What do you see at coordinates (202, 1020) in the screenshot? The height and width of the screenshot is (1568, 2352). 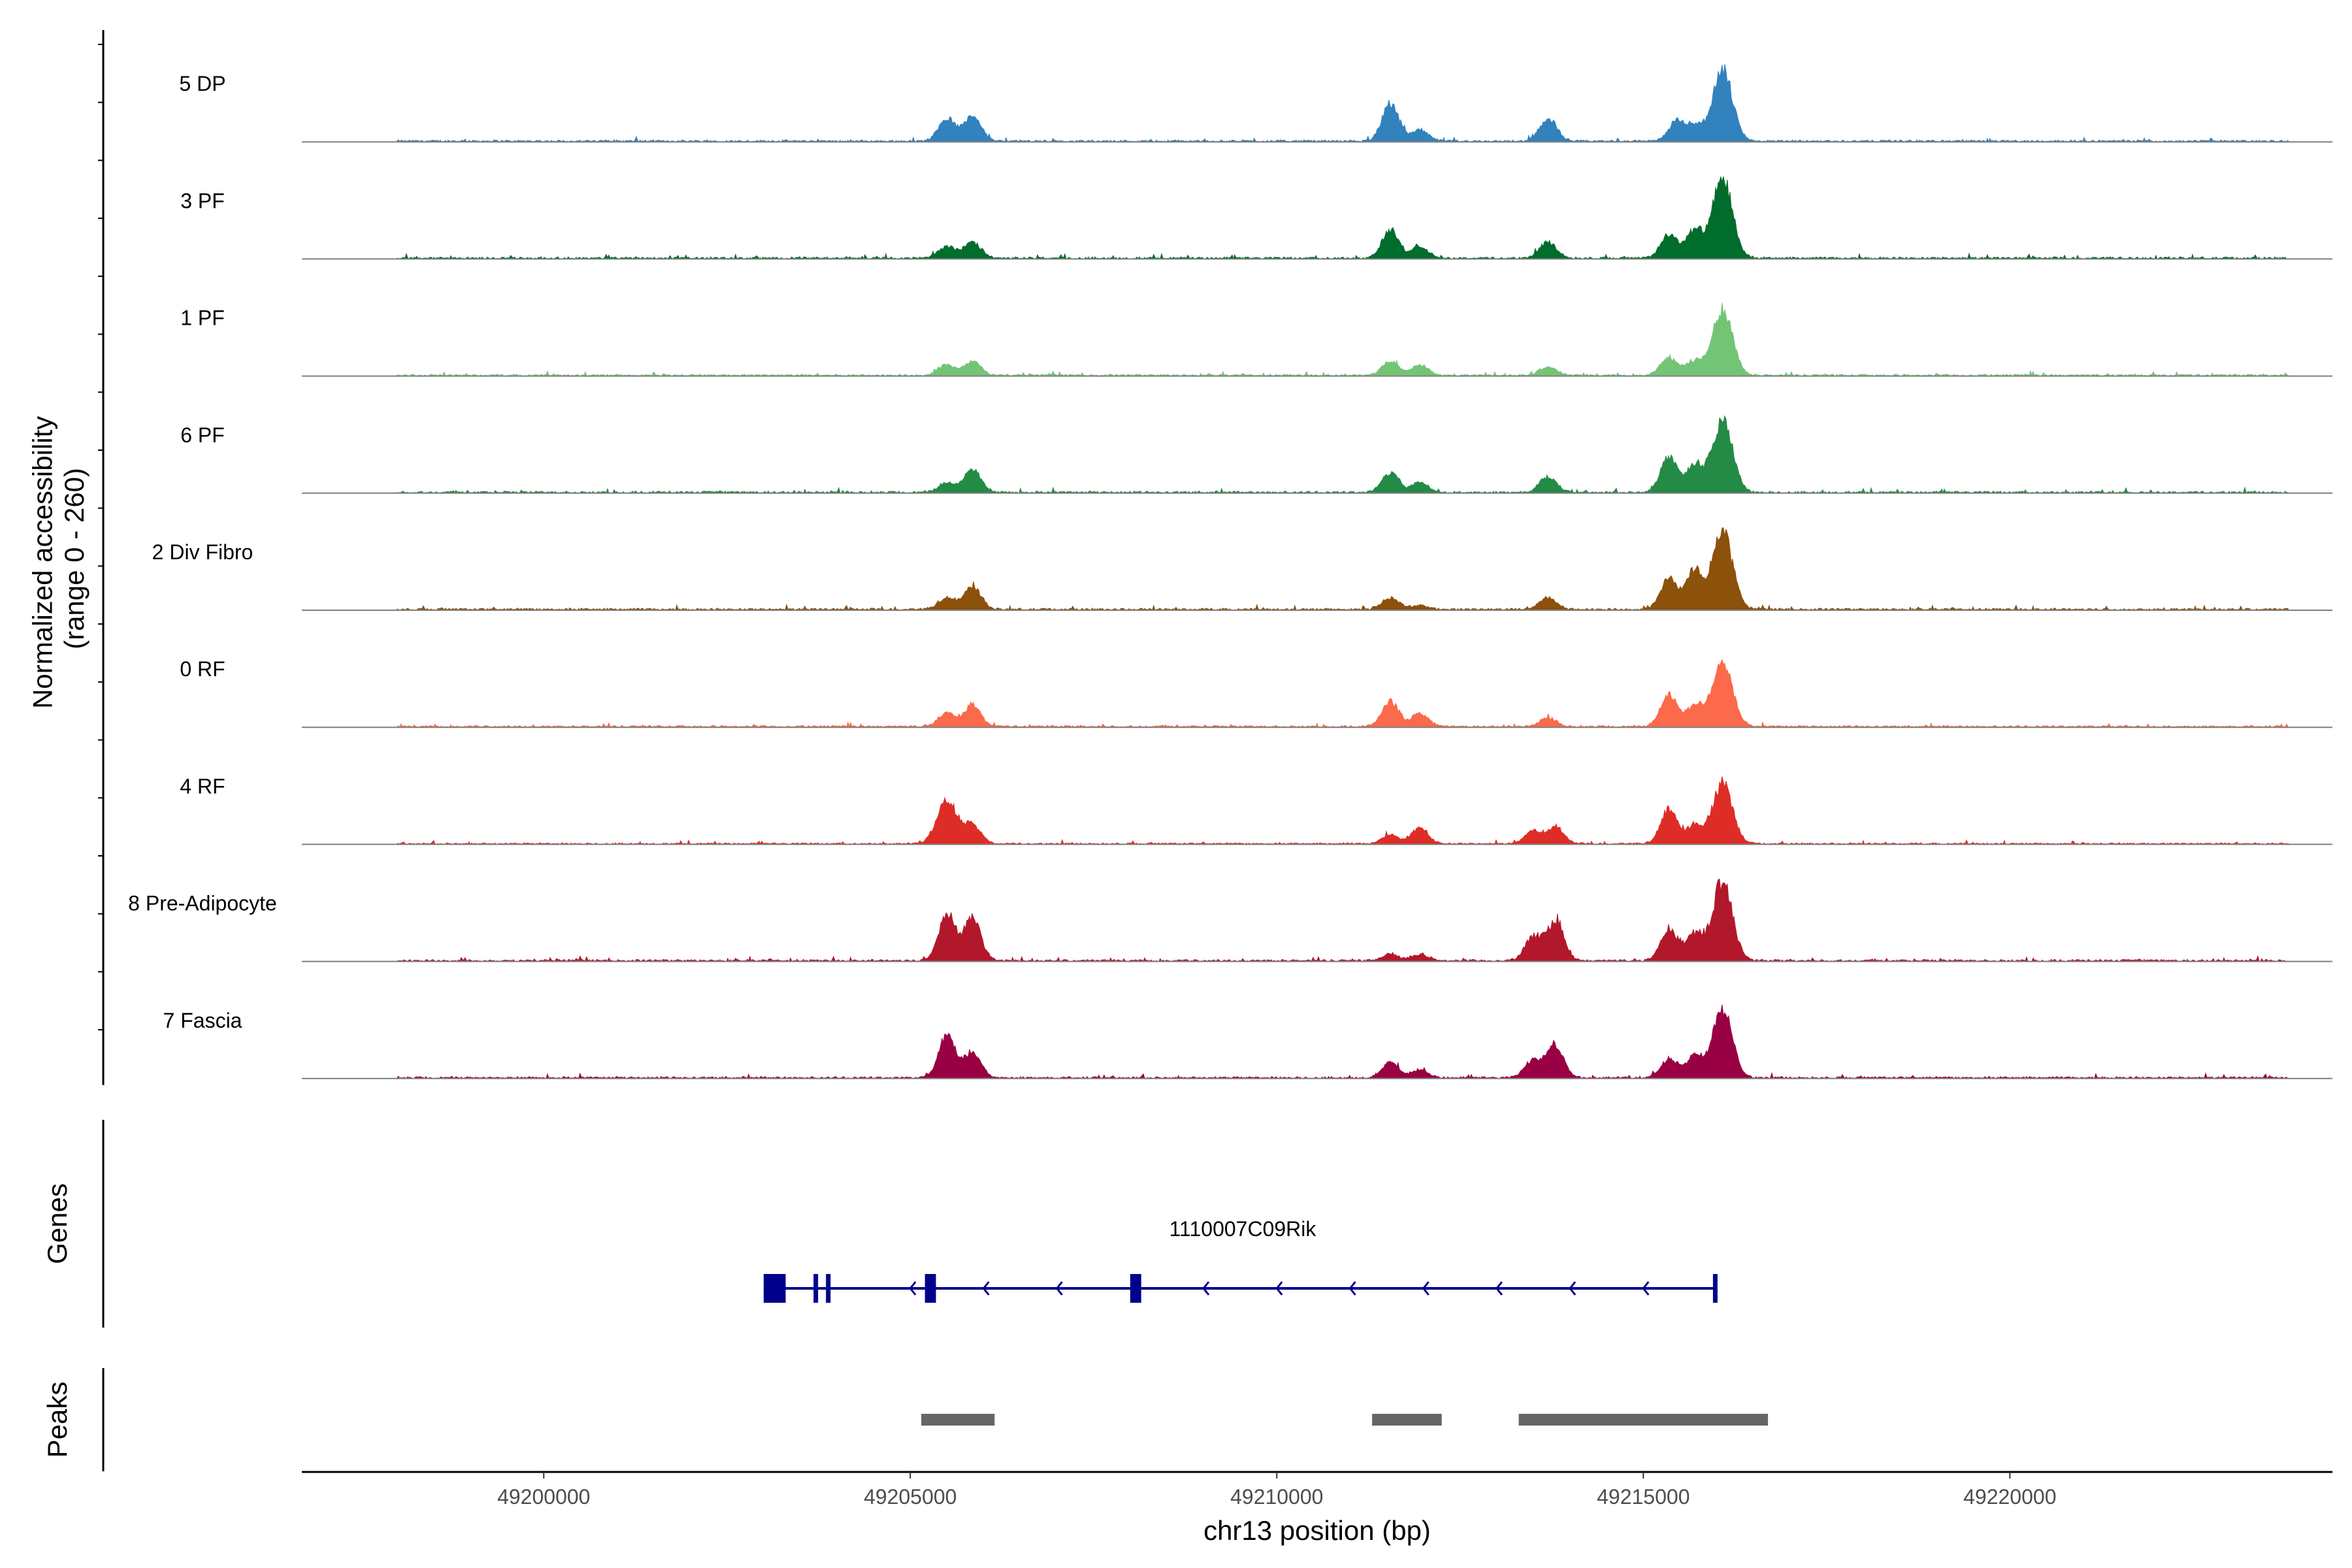 I see `track-label: 7 Fascia` at bounding box center [202, 1020].